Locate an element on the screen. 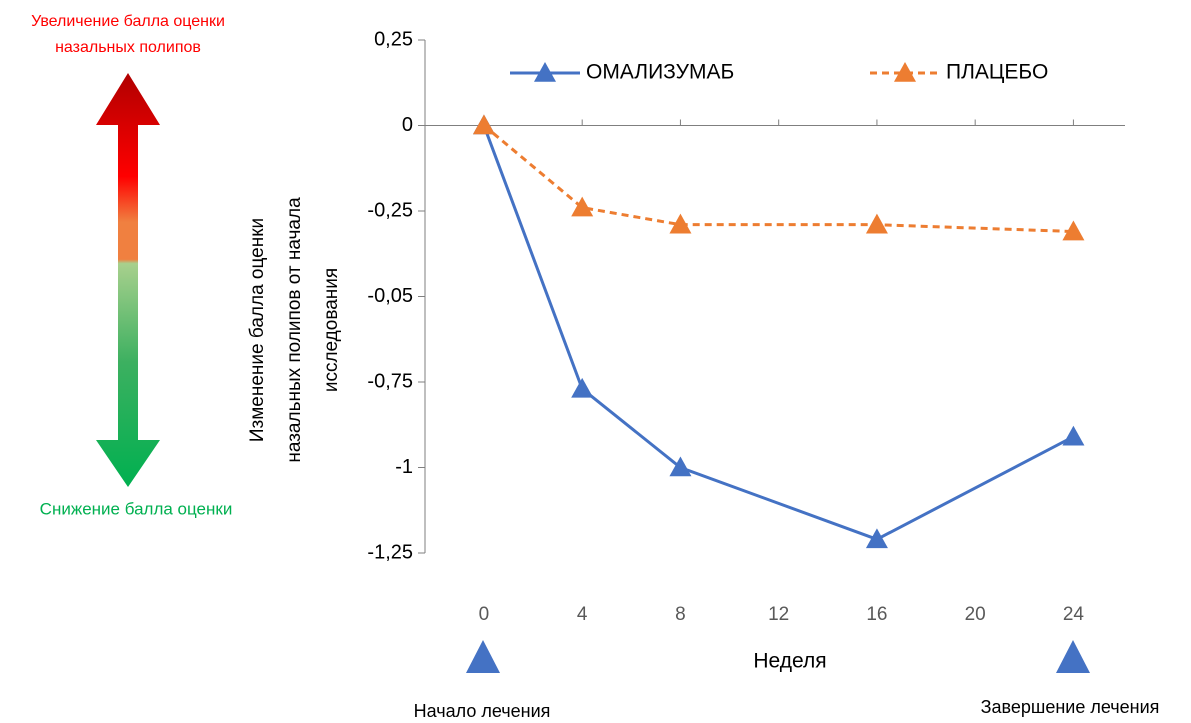 This screenshot has width=1191, height=723. x-tick-label: 16 is located at coordinates (876, 614).